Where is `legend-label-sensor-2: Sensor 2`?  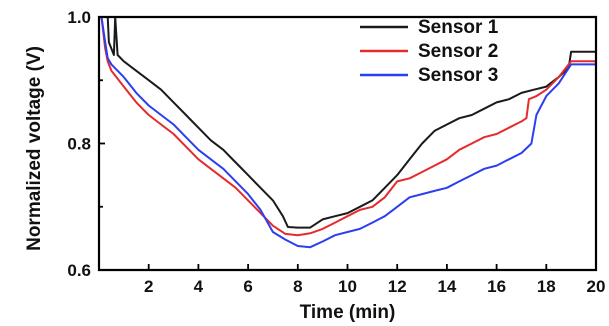
legend-label-sensor-2: Sensor 2 is located at coordinates (458, 51).